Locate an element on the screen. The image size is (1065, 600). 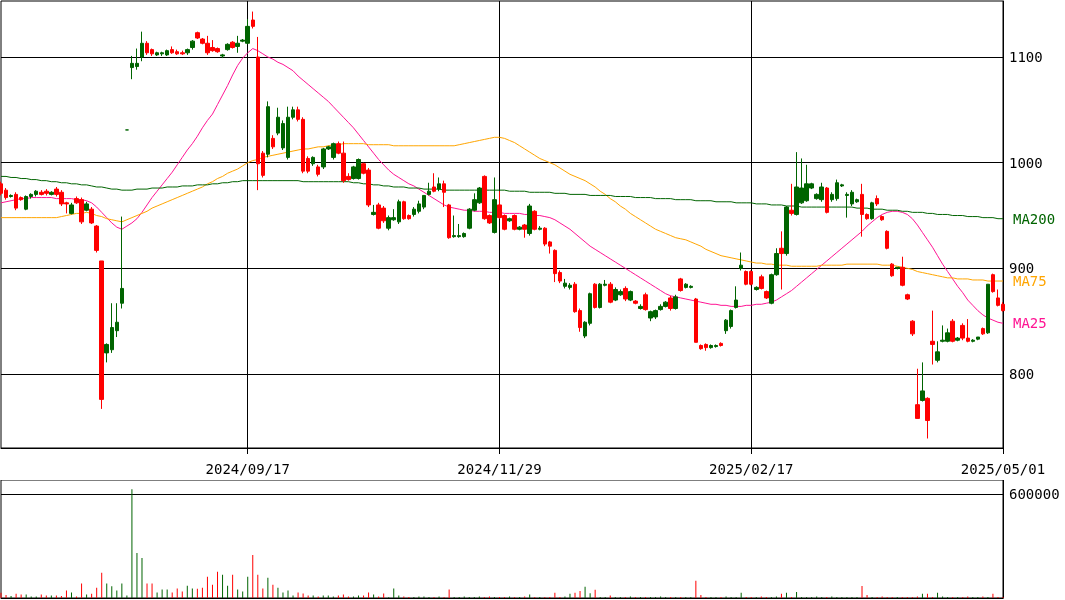
y-tick-label: 1000 is located at coordinates (1026, 162).